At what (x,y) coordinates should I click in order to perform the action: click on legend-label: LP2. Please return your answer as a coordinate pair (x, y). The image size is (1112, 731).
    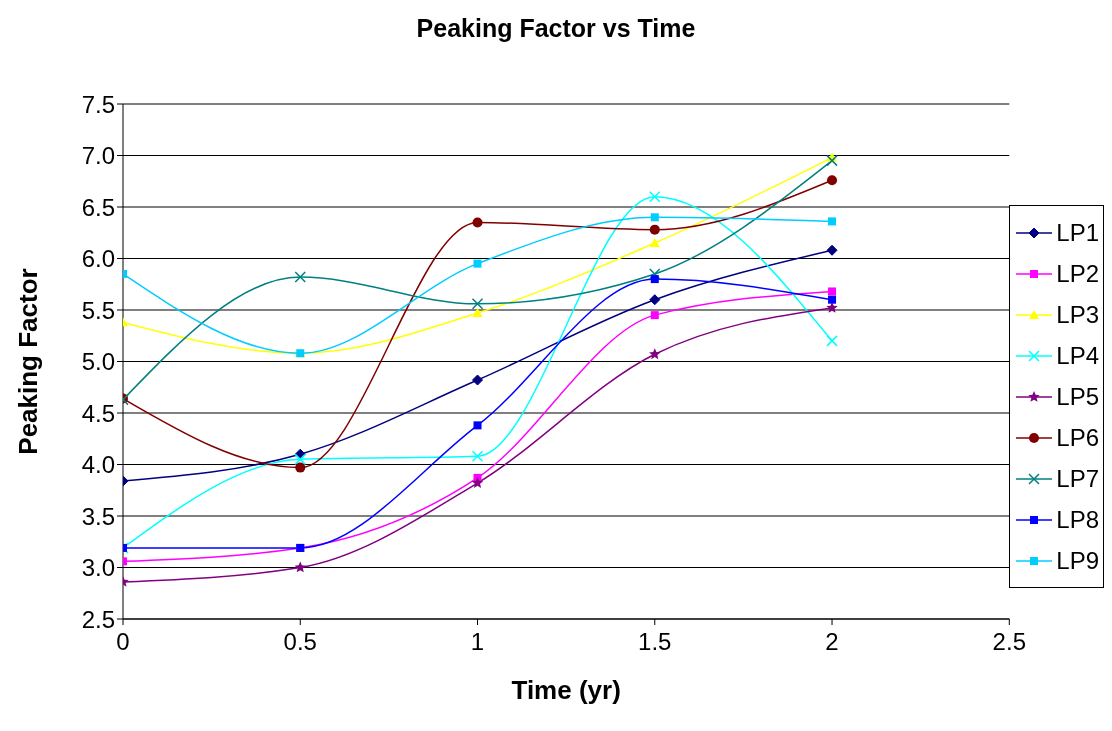
    Looking at the image, I should click on (1077, 273).